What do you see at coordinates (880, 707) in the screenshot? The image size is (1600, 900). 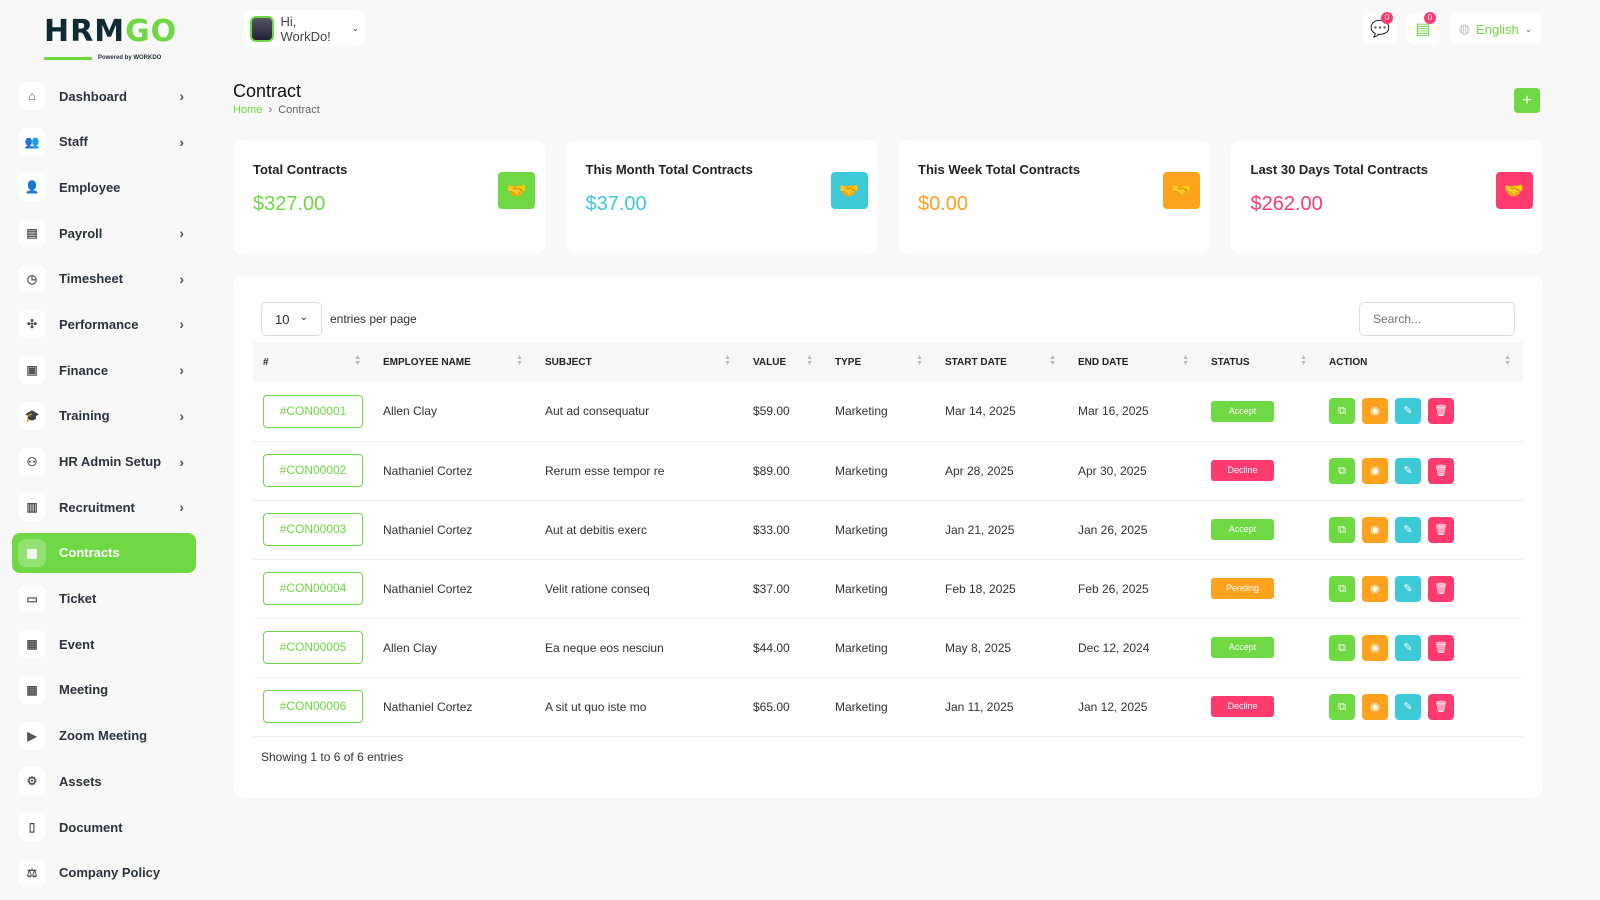 I see `type: Marketing` at bounding box center [880, 707].